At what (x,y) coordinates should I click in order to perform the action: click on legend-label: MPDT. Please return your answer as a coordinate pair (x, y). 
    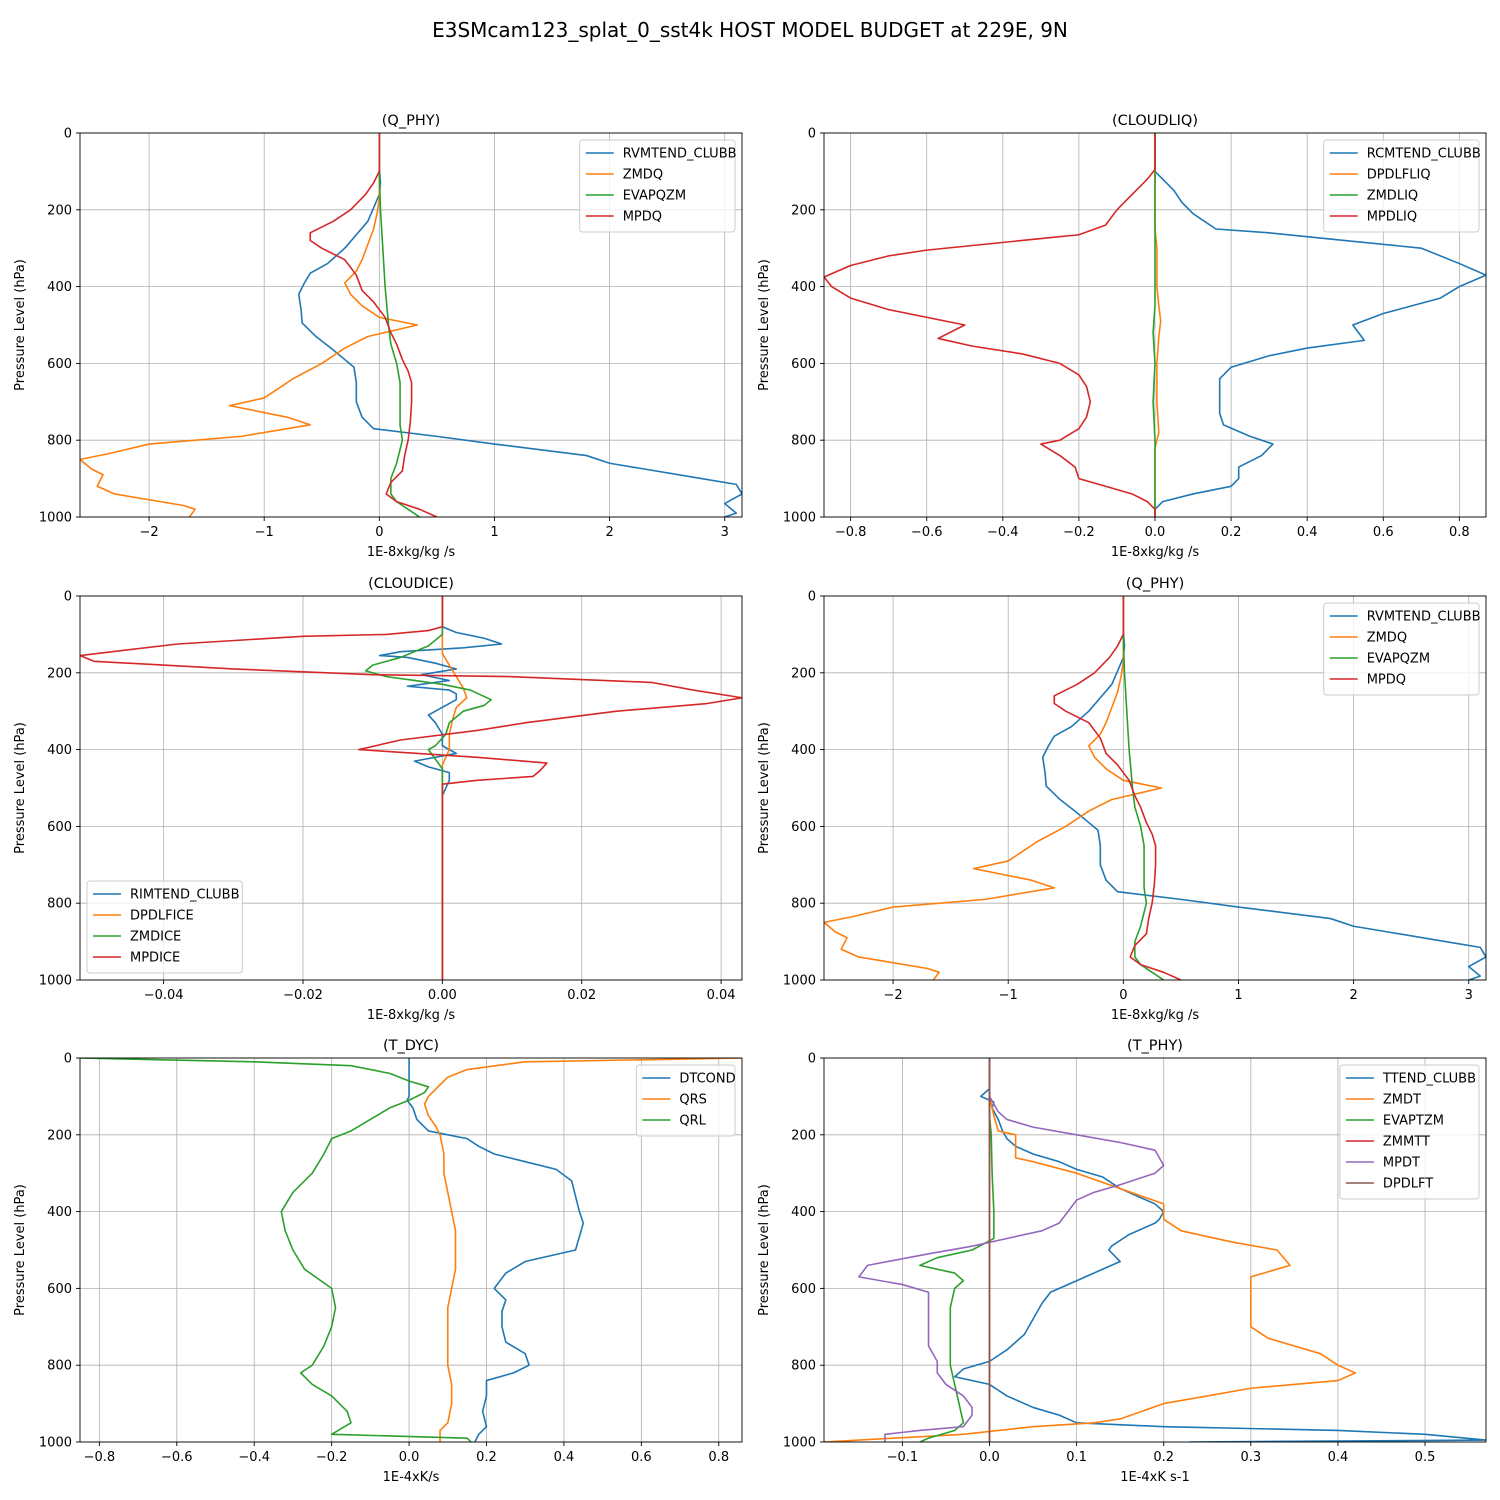
    Looking at the image, I should click on (1401, 1163).